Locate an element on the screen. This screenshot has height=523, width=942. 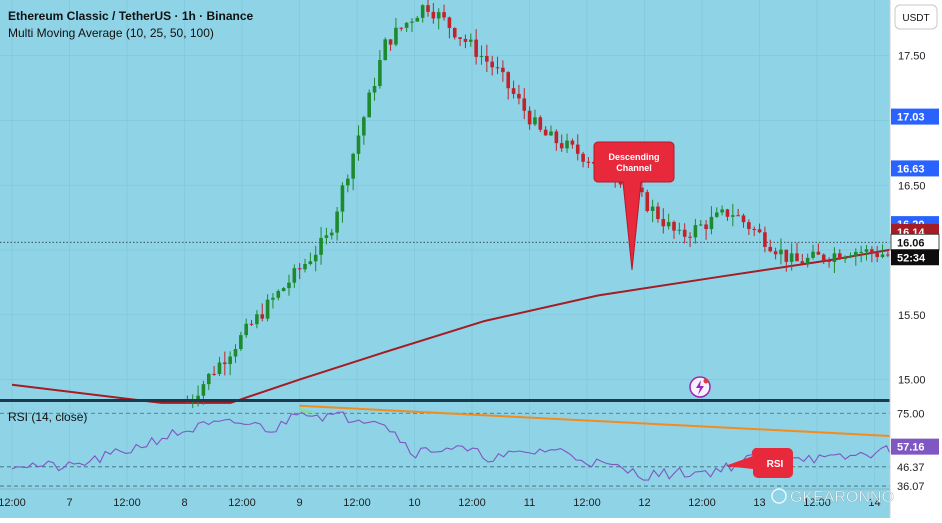
time-tick-label: 11 is located at coordinates (529, 503).